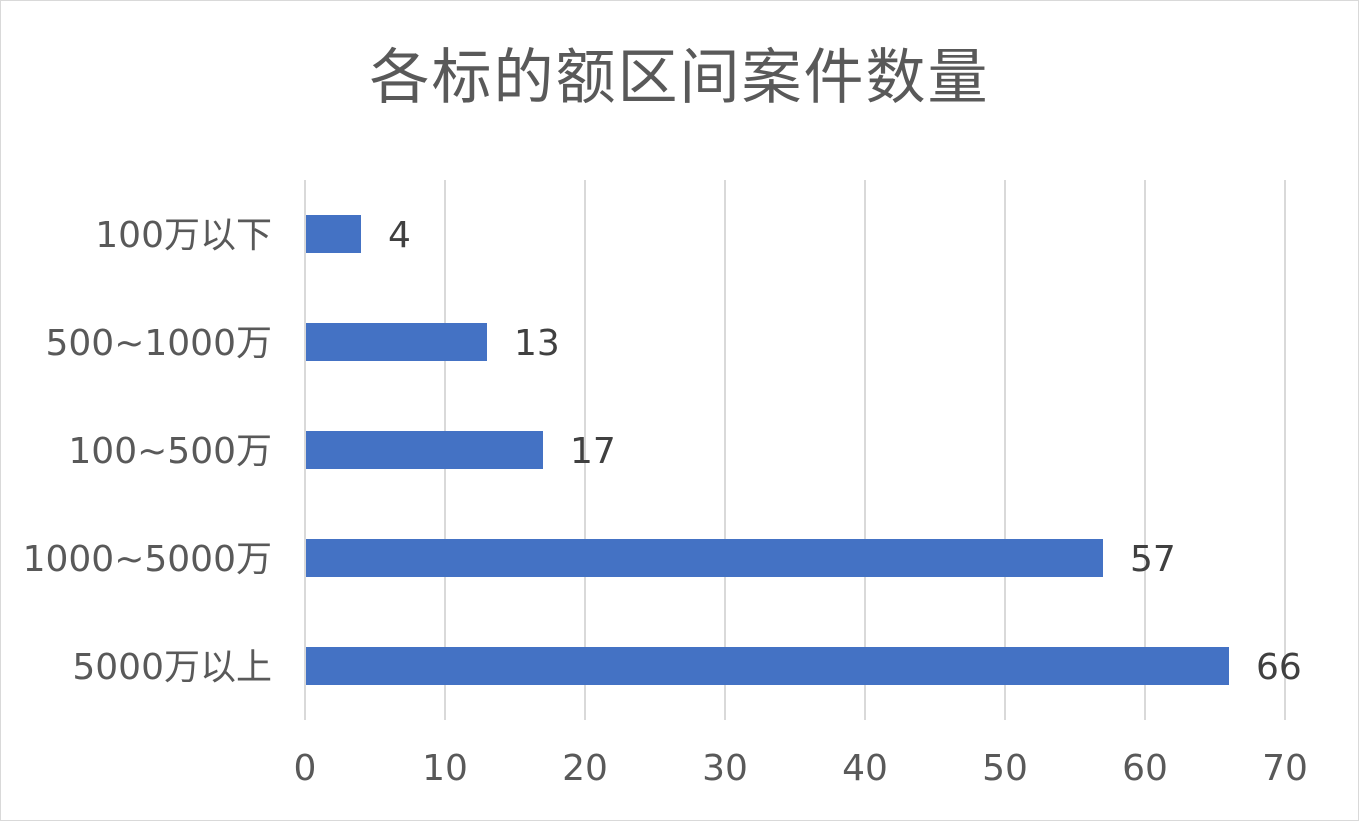 Image resolution: width=1359 pixels, height=821 pixels. Describe the element at coordinates (1145, 768) in the screenshot. I see `x-tick-label: 60` at that location.